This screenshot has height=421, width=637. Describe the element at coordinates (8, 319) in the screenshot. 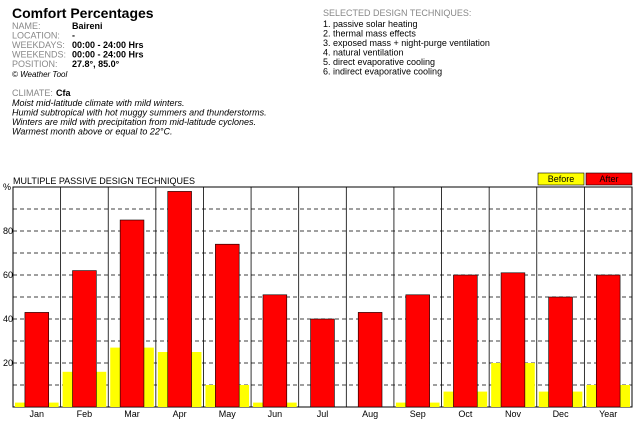

I see `y-tick-label: 40` at that location.